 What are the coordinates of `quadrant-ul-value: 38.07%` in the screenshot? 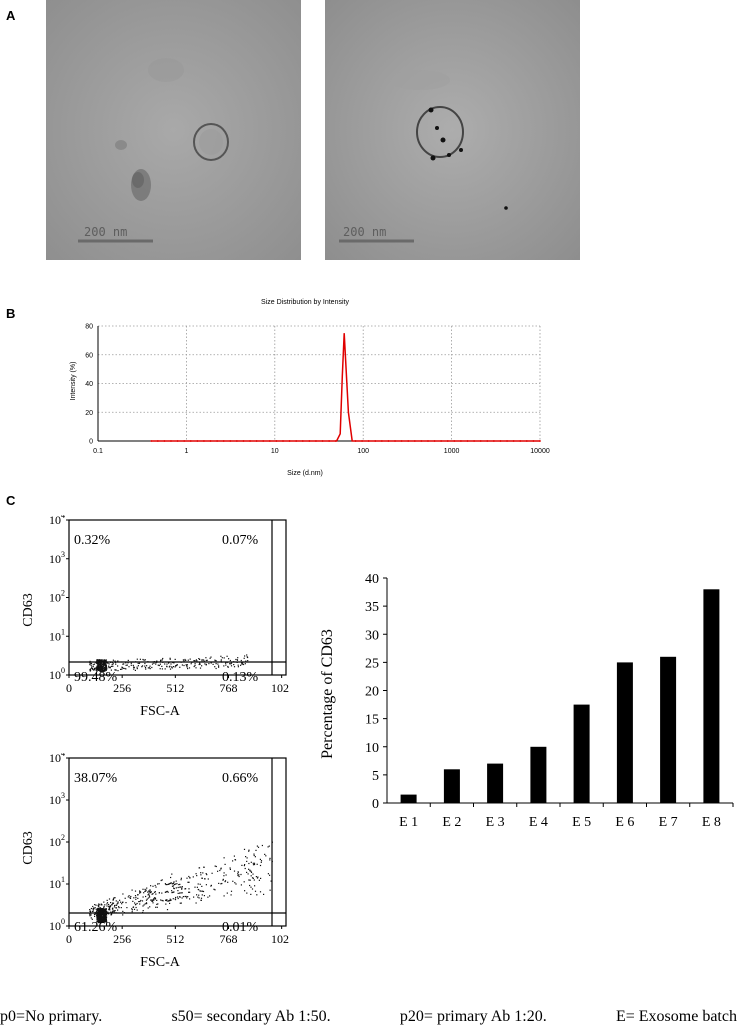 It's located at (96, 778).